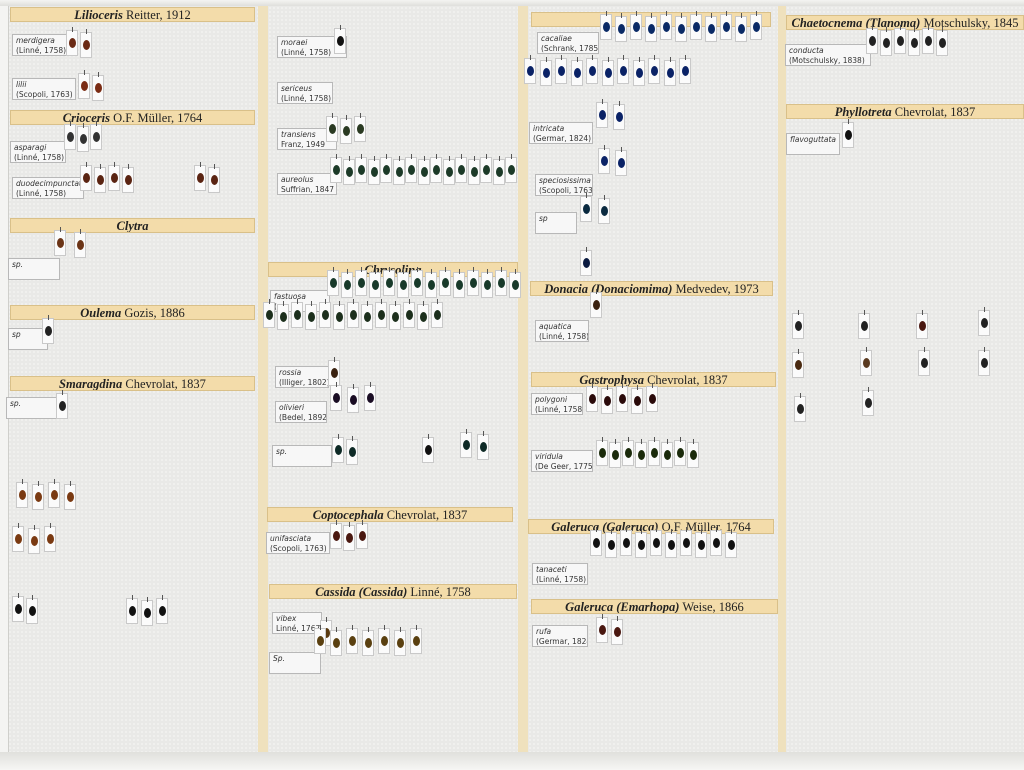 Image resolution: width=1024 pixels, height=770 pixels. I want to click on species-label: rufa(Germar, 1824), so click(560, 636).